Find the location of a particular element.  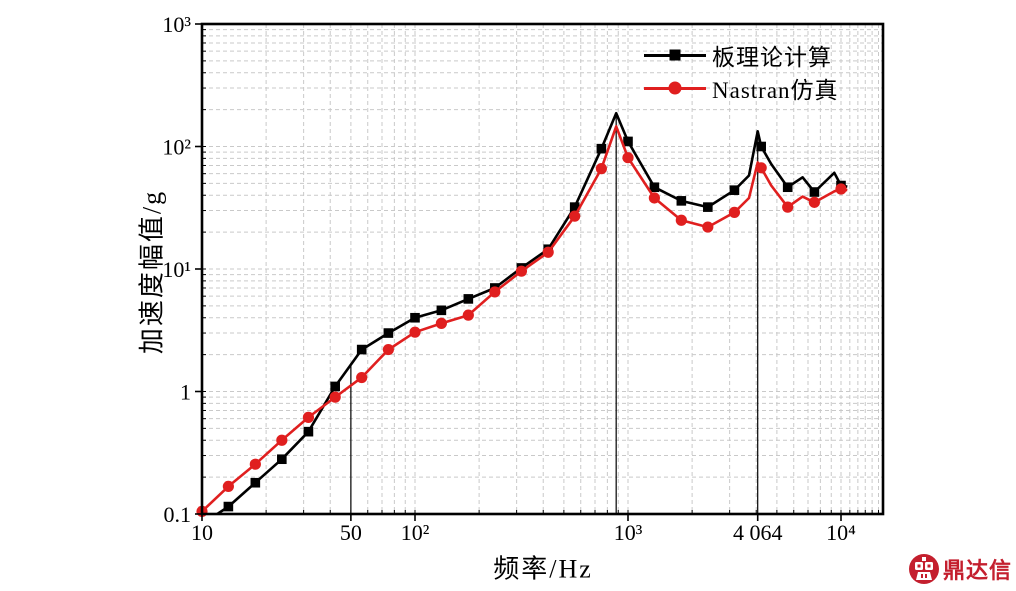

dingdaxin-logo-icon is located at coordinates (923, 569).